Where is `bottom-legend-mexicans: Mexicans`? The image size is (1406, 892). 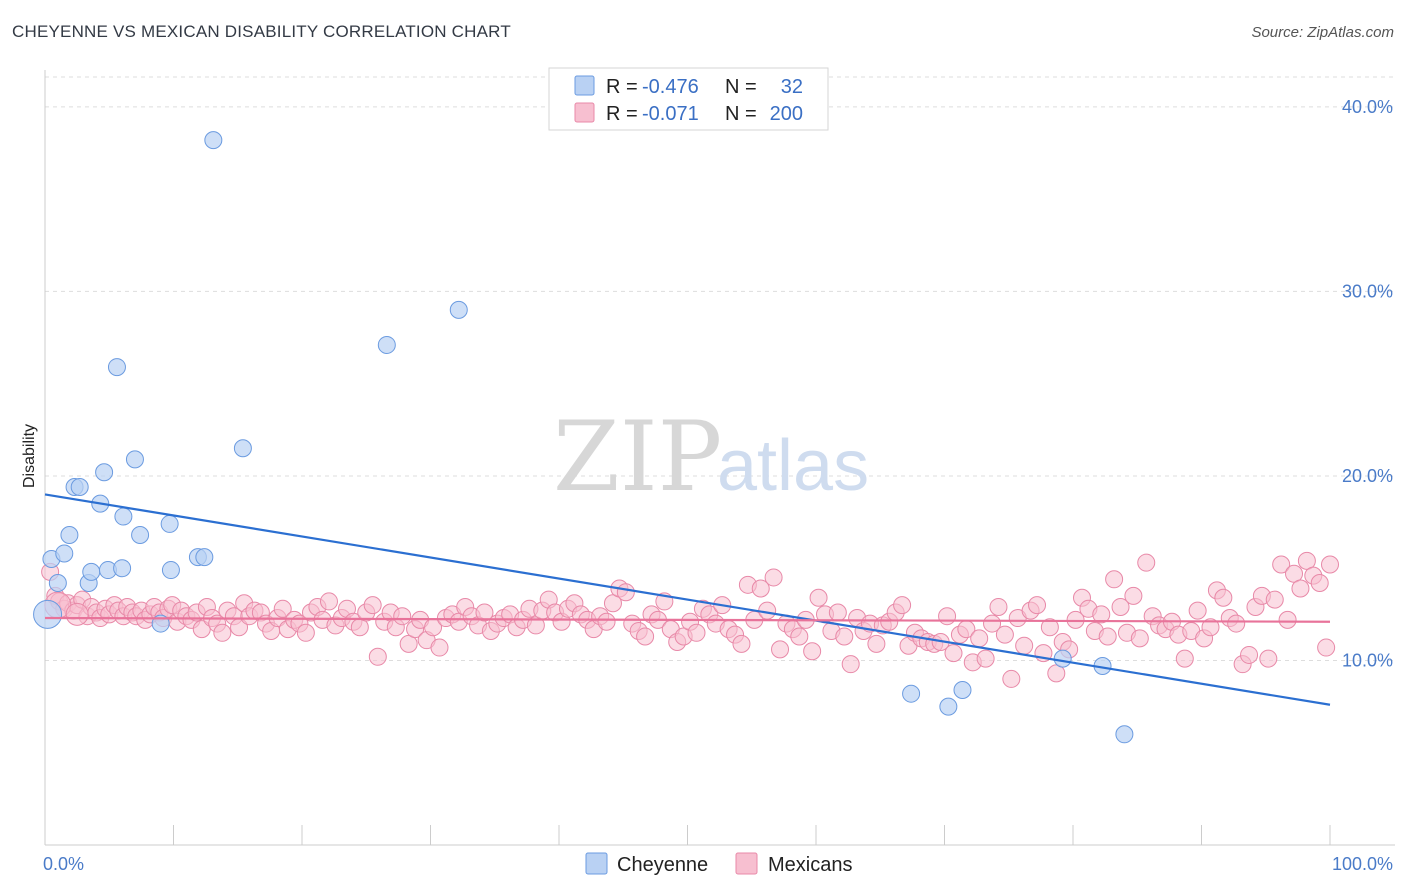
bottom-legend-mexicans: Mexicans is located at coordinates (810, 865).